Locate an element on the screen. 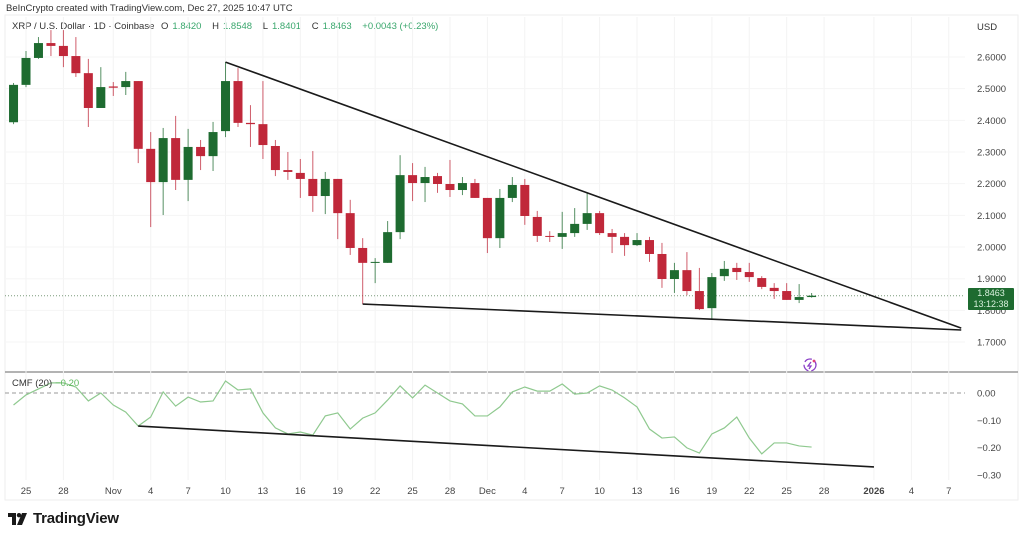  cmf-tick-label: 0.00 is located at coordinates (986, 394).